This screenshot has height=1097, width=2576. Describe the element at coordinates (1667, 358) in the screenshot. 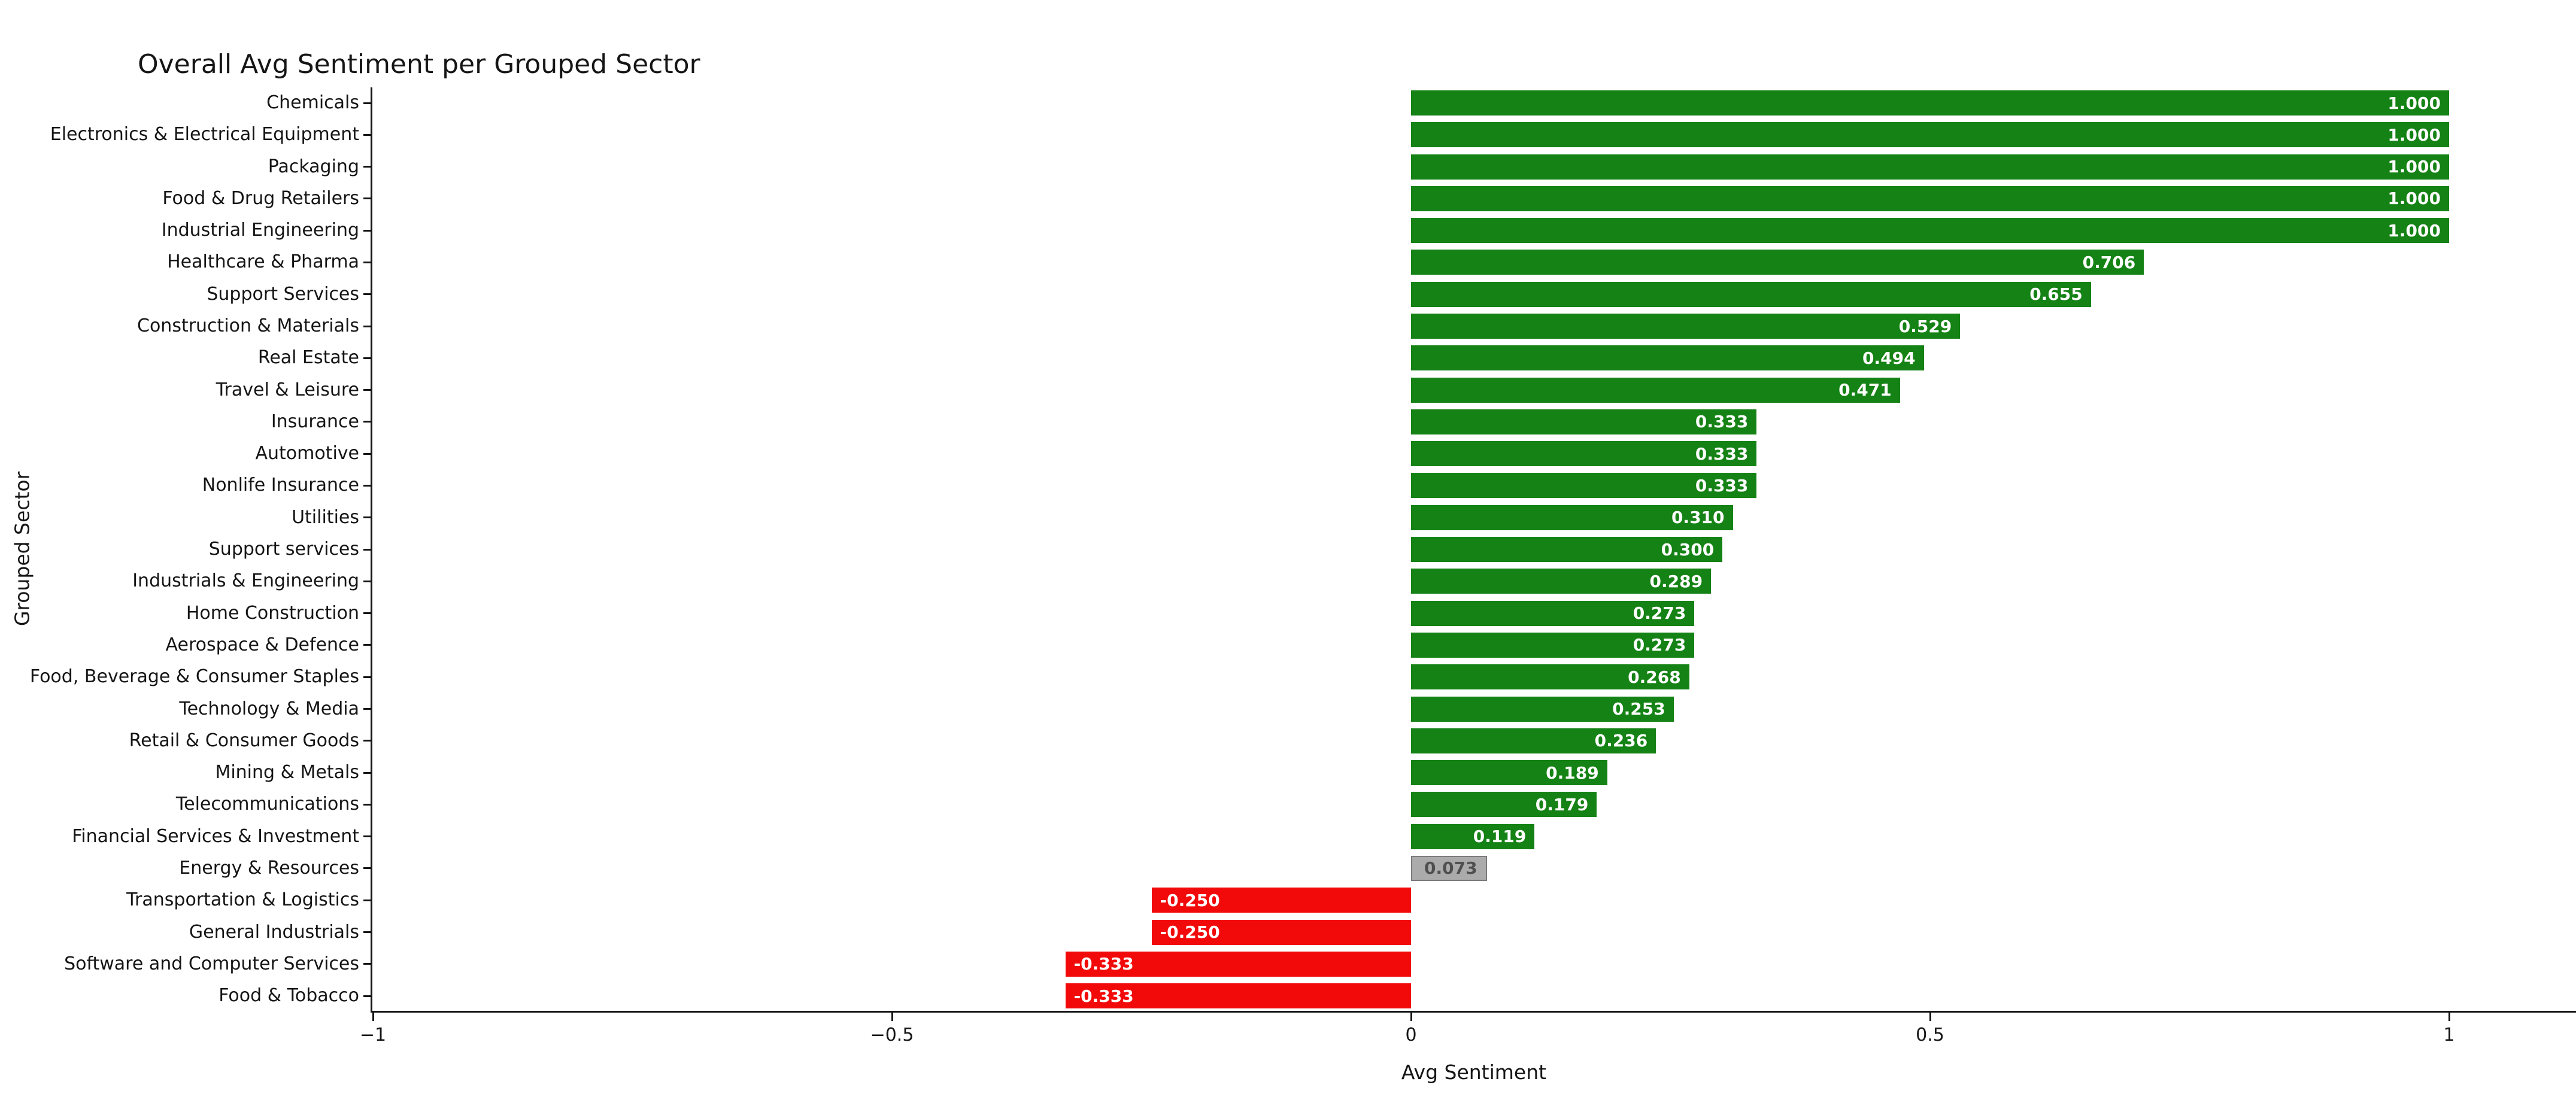

I see `bar: 0.494` at that location.